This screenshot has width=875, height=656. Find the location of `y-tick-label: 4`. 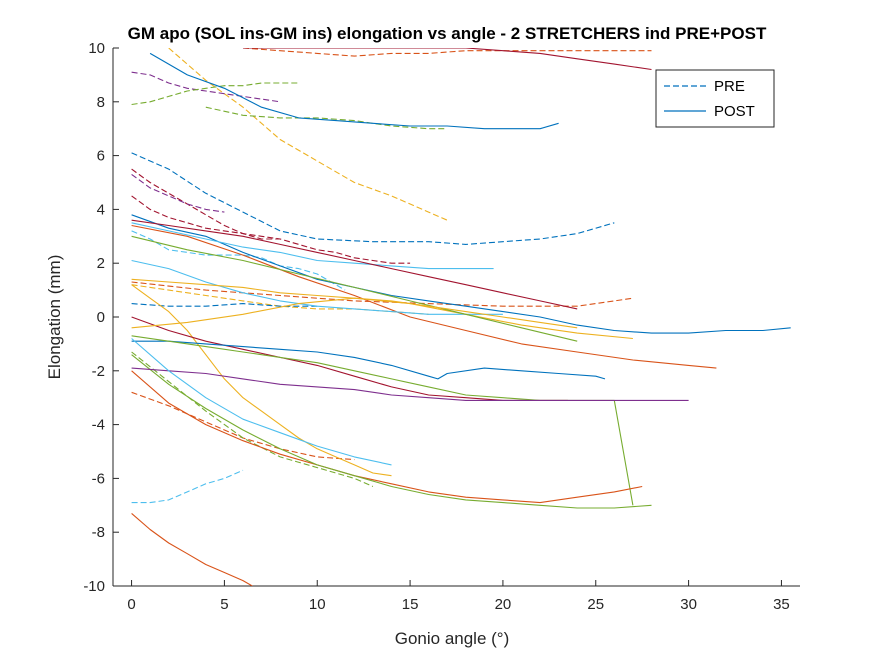

y-tick-label: 4 is located at coordinates (101, 209).